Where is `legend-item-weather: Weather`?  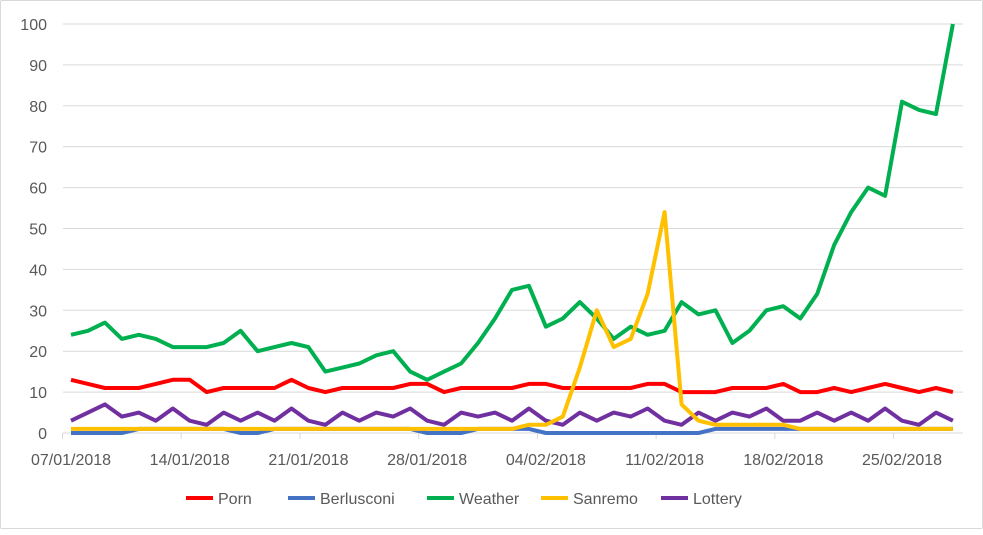 legend-item-weather: Weather is located at coordinates (473, 499).